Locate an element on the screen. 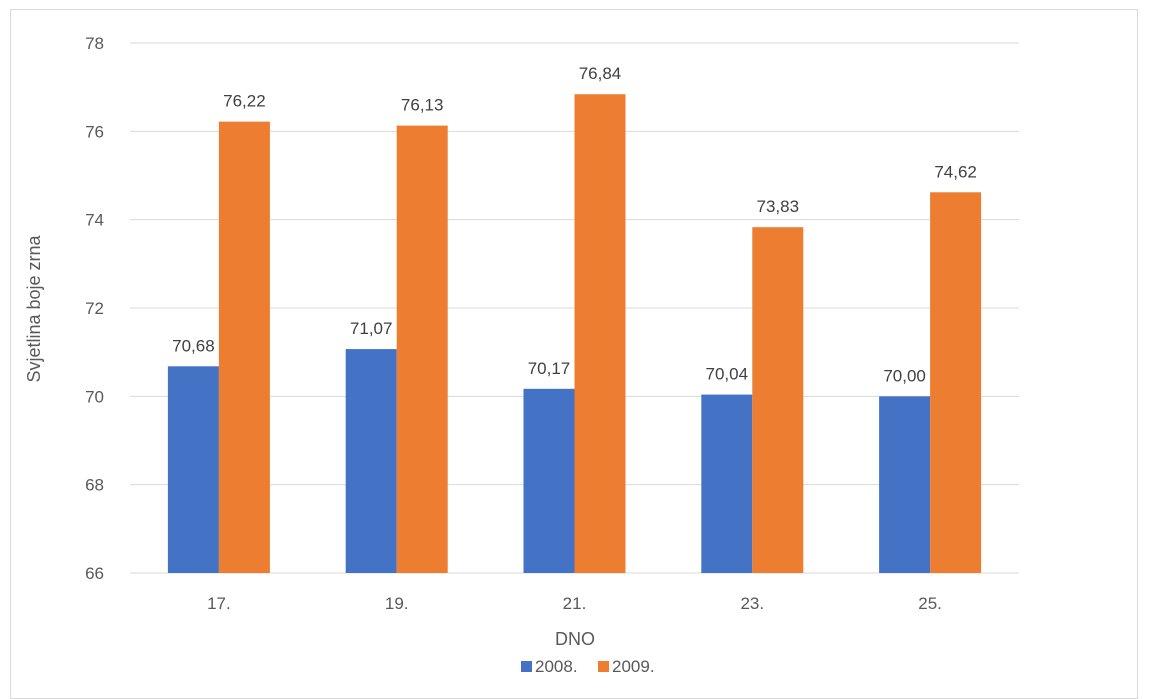  data-label: 76,84 is located at coordinates (600, 73).